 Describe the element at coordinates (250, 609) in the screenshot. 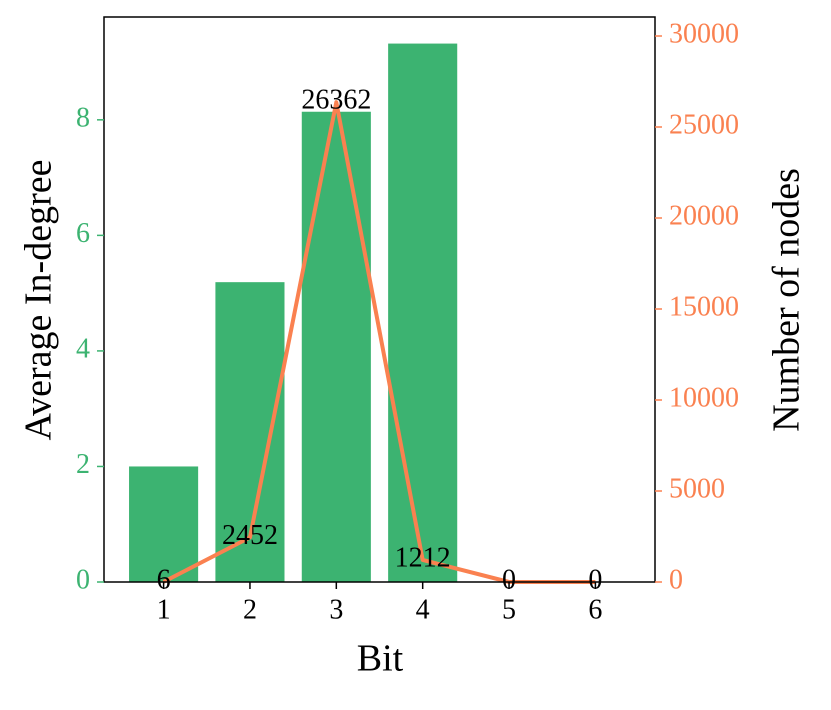

I see `x-tick-label: 2` at that location.